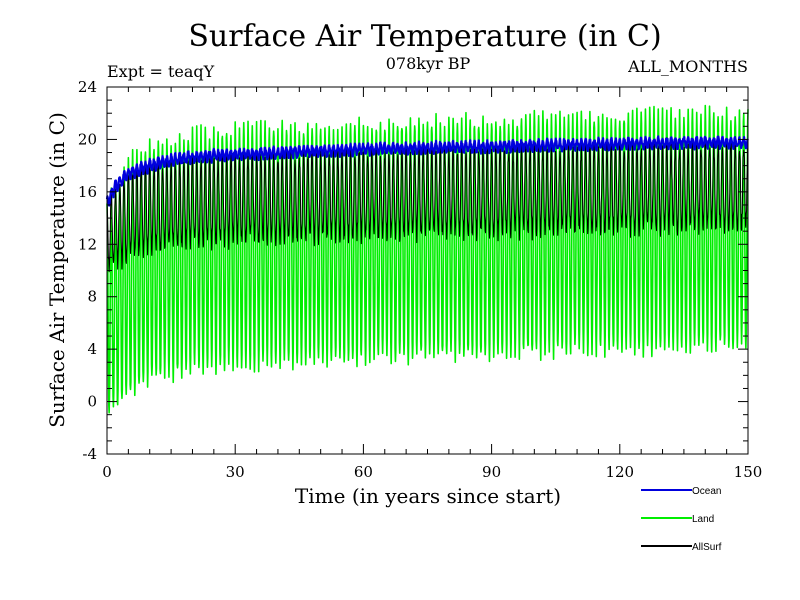  What do you see at coordinates (57, 270) in the screenshot?
I see `y-axis-label: Surface Air Temperature (in C)` at bounding box center [57, 270].